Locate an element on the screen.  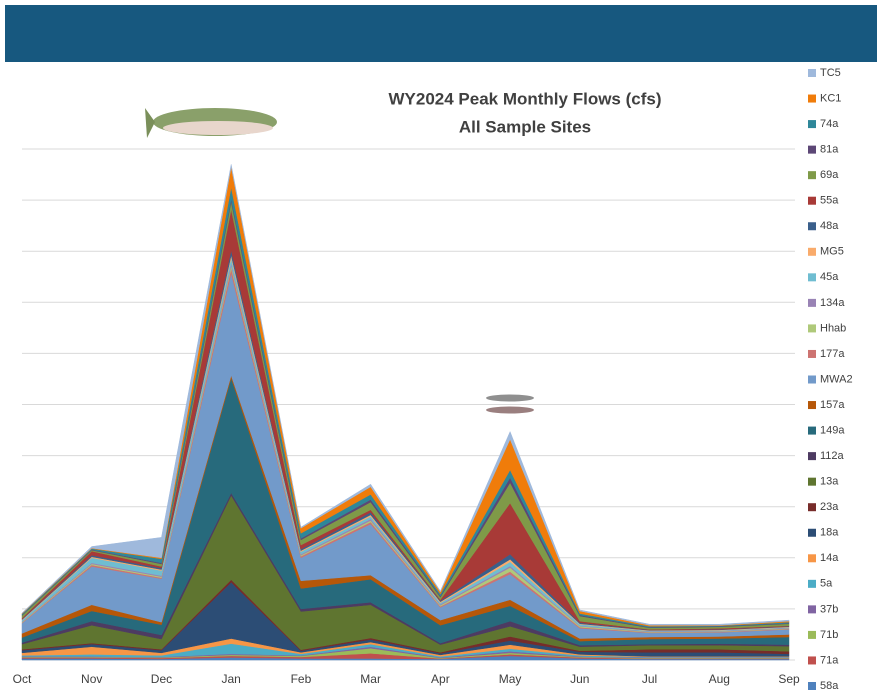
x-tick-label: Jan is located at coordinates (231, 679).